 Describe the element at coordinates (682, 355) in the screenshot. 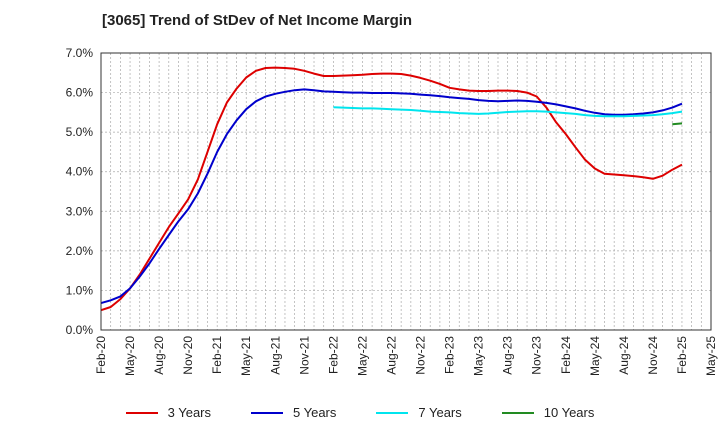

I see `x-tick-label: Feb-25` at that location.